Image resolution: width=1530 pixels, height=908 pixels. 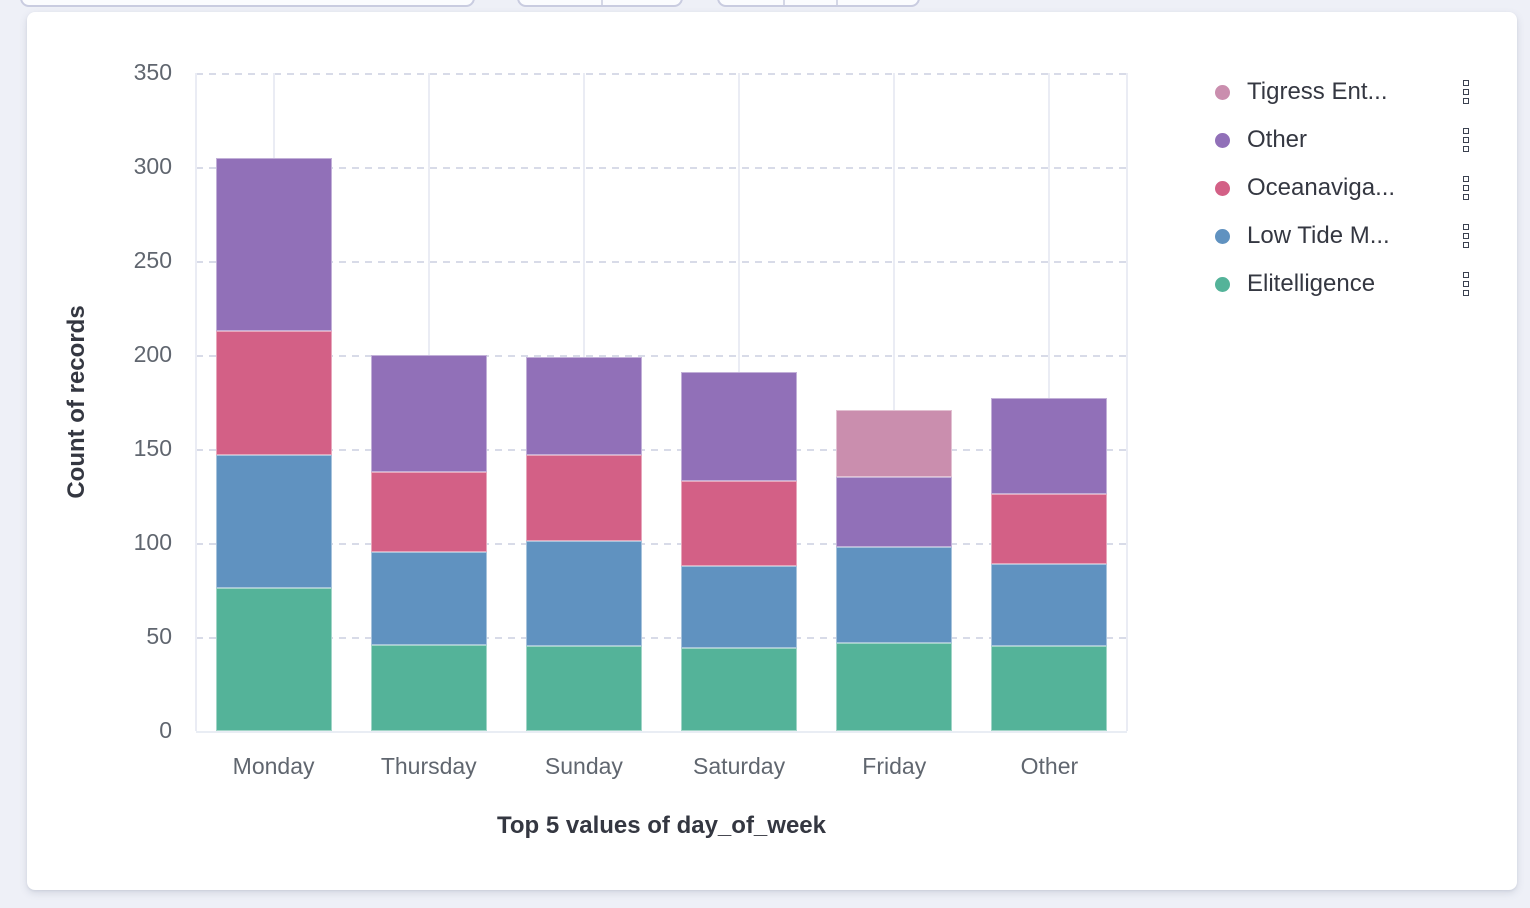 What do you see at coordinates (76, 402) in the screenshot?
I see `y-axis-title: Count of records` at bounding box center [76, 402].